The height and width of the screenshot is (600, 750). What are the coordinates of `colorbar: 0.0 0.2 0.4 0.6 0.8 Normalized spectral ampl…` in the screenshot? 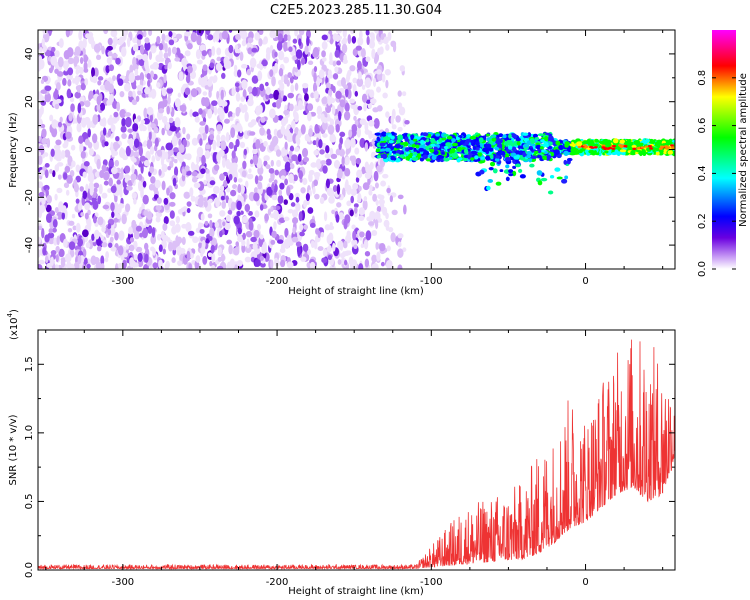 It's located at (723, 153).